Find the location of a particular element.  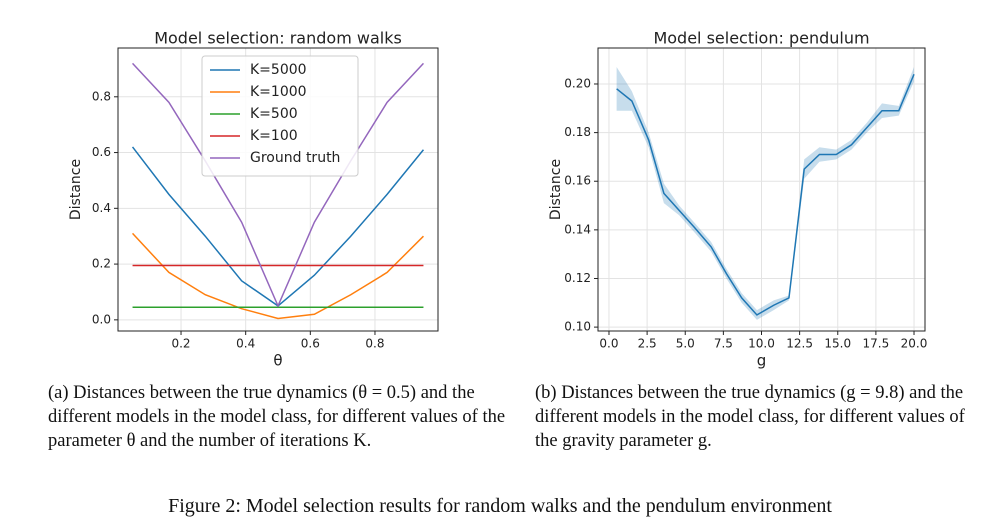

y-tick-label: 0.8 is located at coordinates (101, 96).